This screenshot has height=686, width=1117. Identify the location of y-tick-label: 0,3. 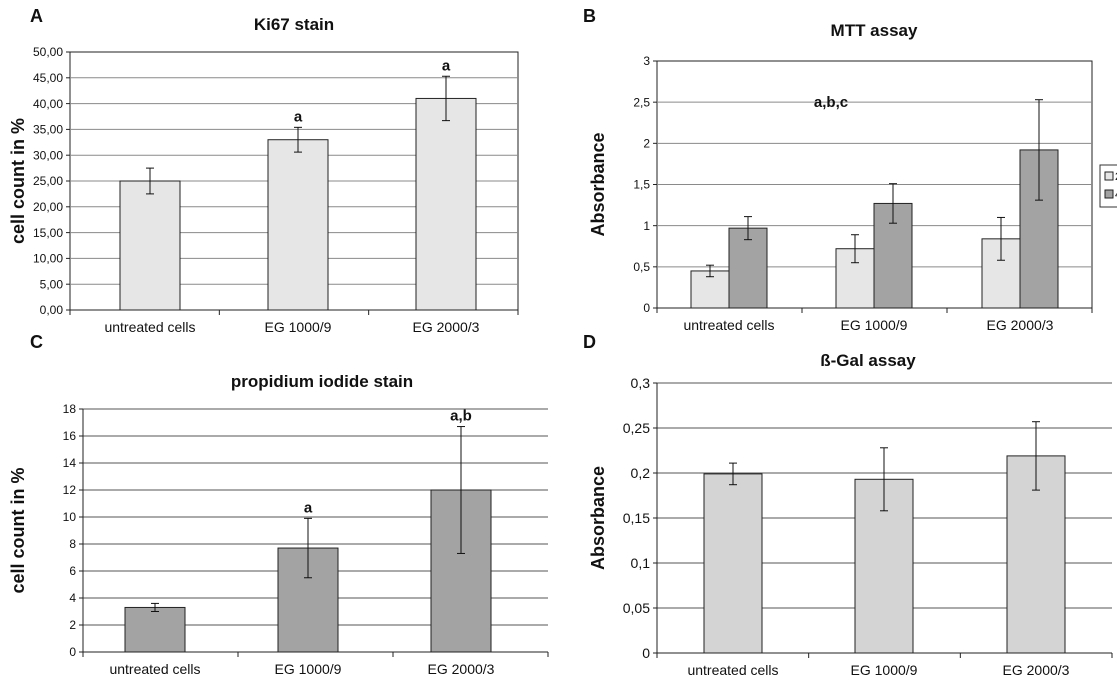
(641, 383).